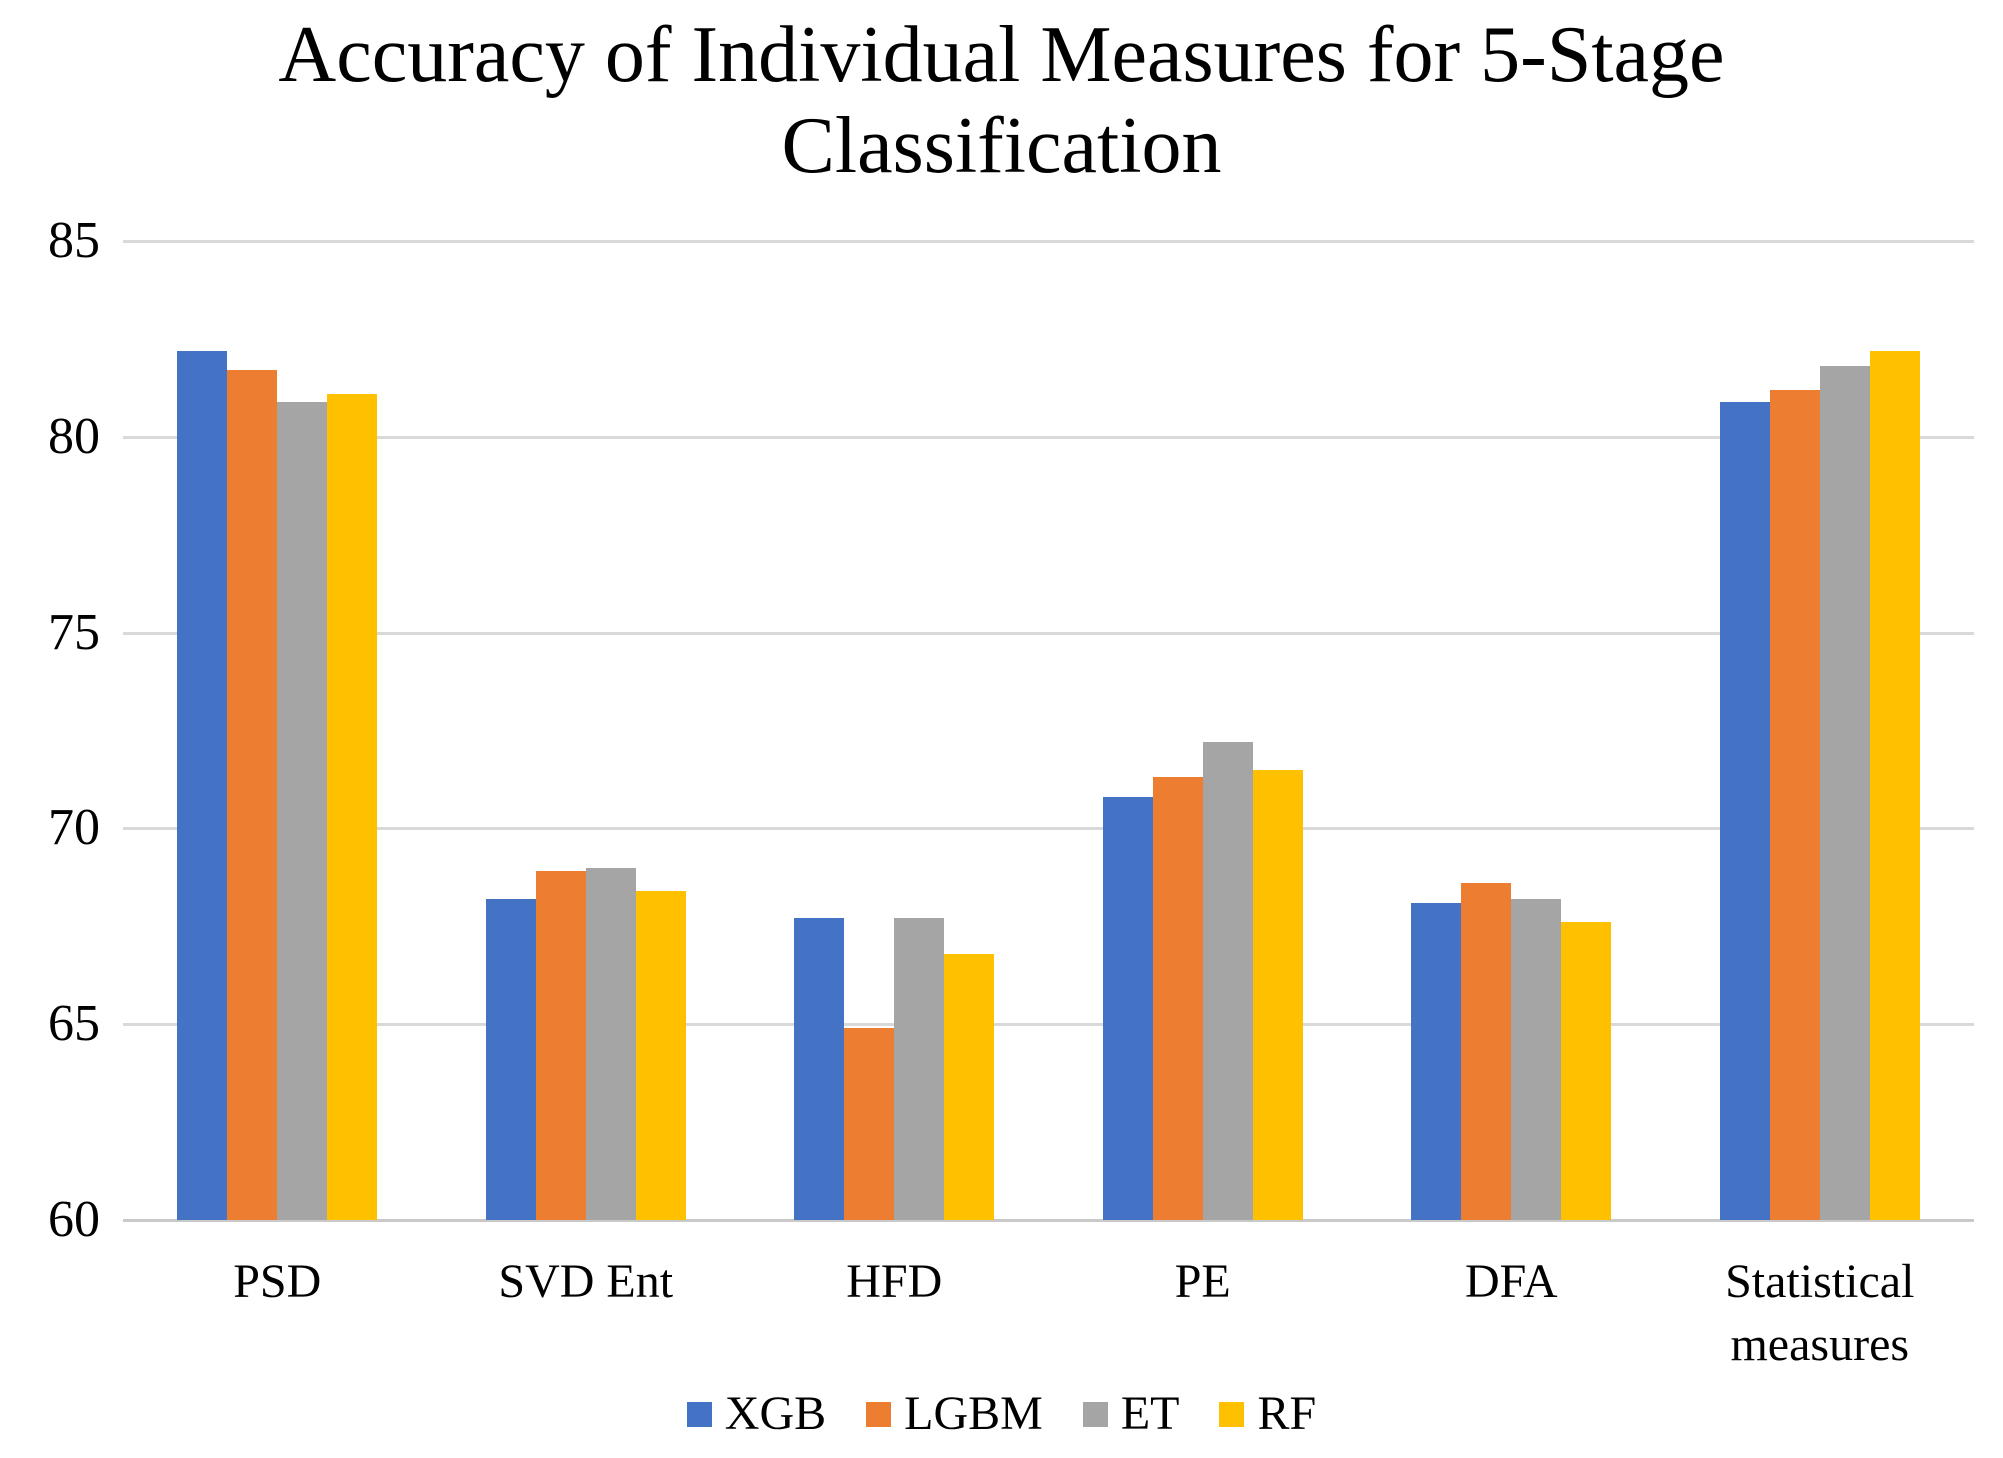  I want to click on bar-statistical-measures-rf, so click(1894, 785).